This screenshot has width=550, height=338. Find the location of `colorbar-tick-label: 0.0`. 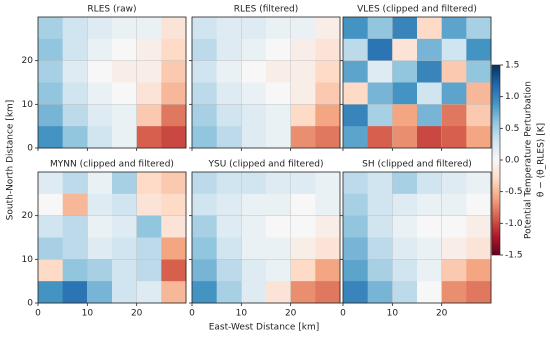

colorbar-tick-label: 0.0 is located at coordinates (512, 161).